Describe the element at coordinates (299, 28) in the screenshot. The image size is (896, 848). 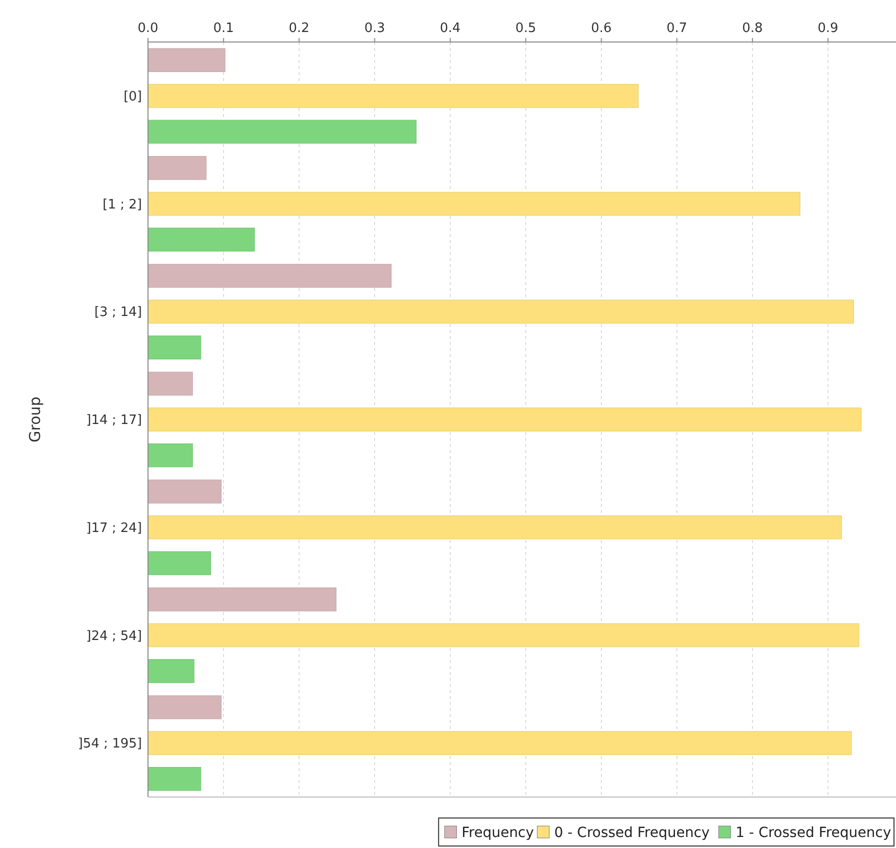
I see `x-tick-label: 0.2` at that location.